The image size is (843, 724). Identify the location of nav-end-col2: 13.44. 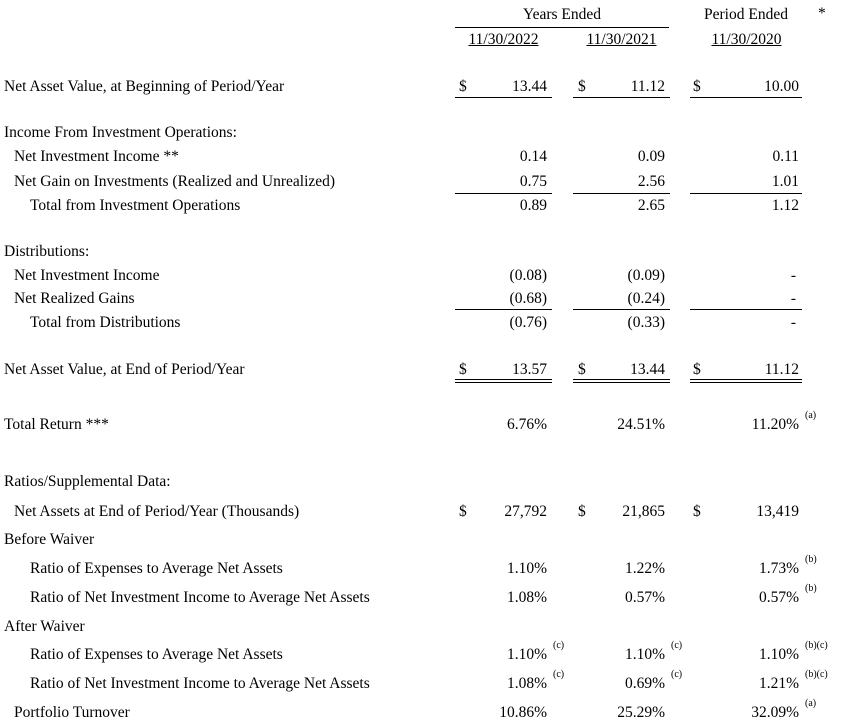
(647, 369).